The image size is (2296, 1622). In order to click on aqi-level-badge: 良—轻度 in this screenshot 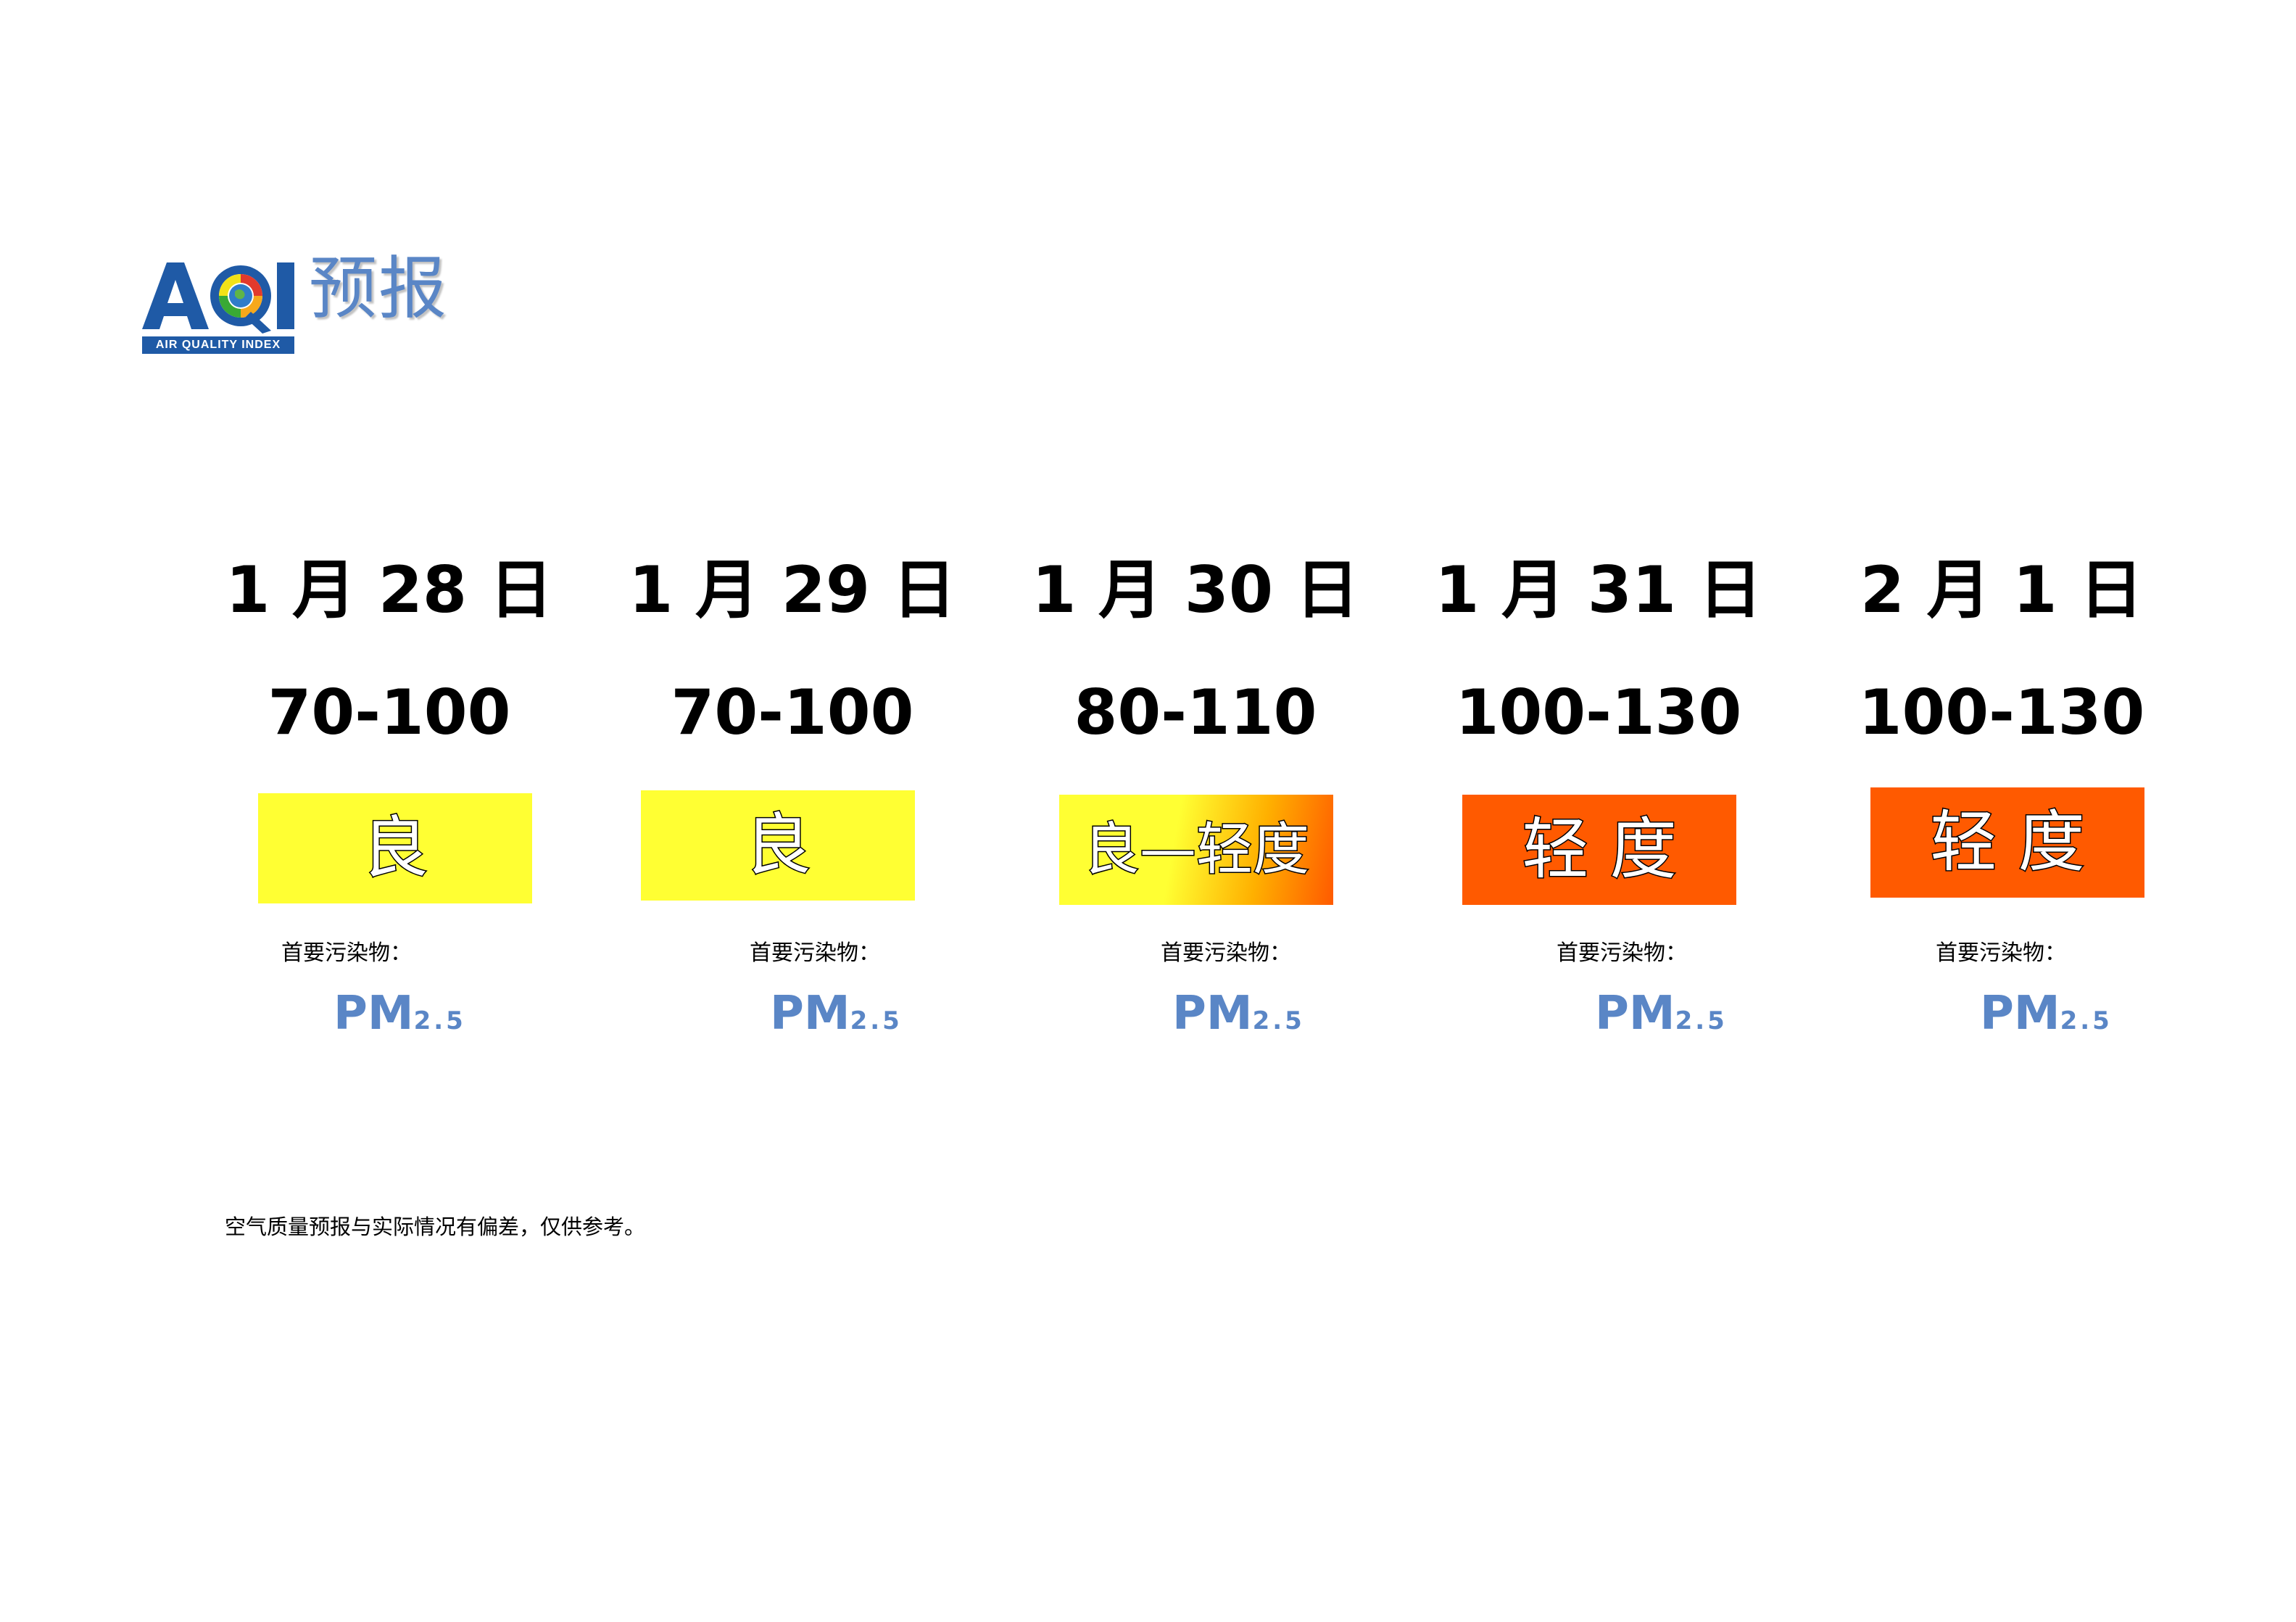, I will do `click(1196, 850)`.